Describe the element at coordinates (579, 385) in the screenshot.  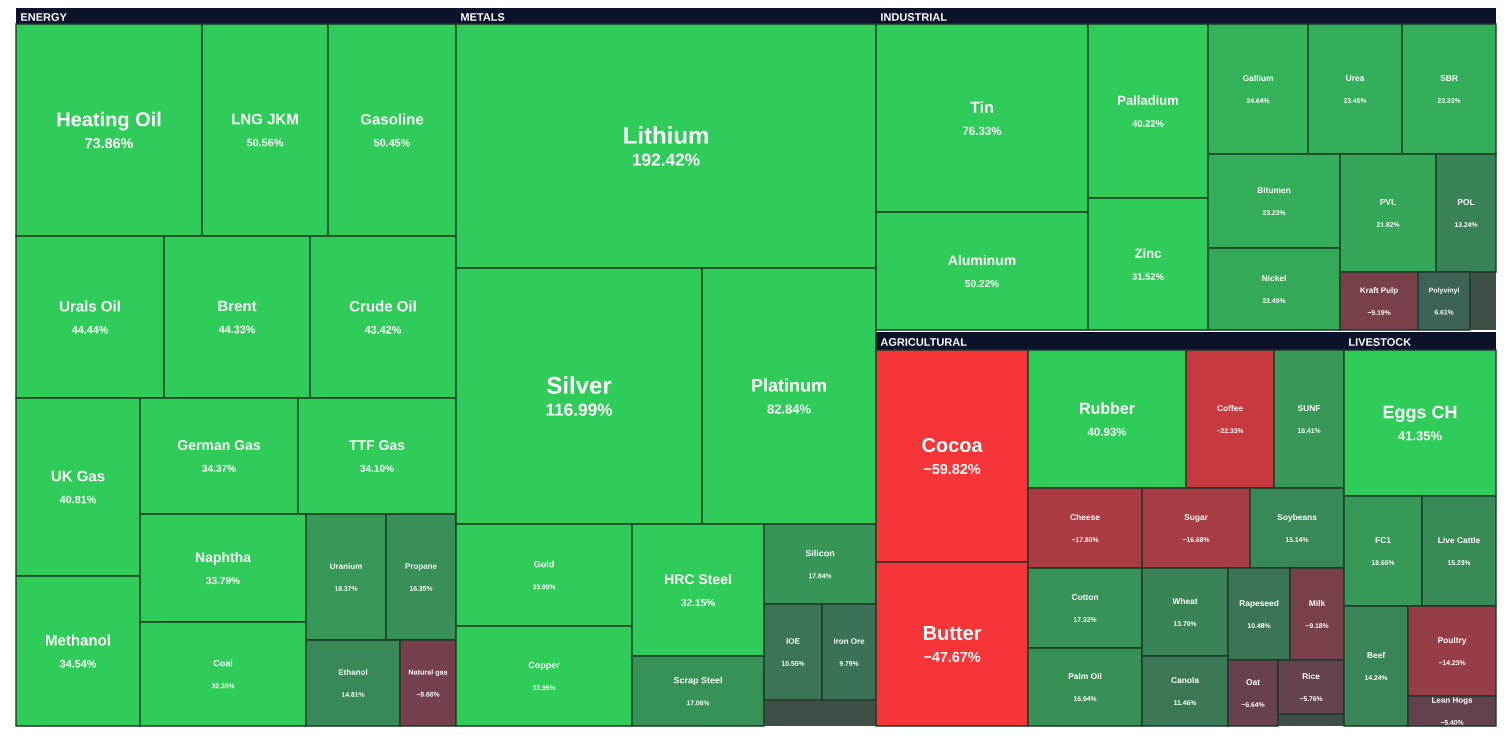
I see `category-label: Silver` at that location.